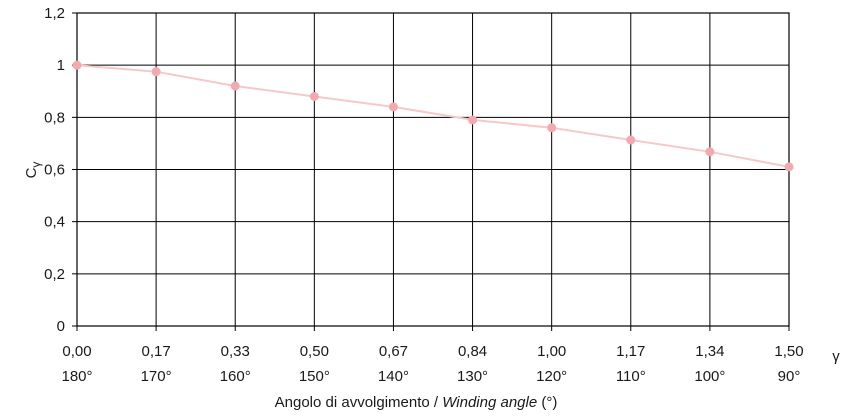 Image resolution: width=844 pixels, height=418 pixels. What do you see at coordinates (788, 351) in the screenshot?
I see `x-tick-label-radians: 1,50` at bounding box center [788, 351].